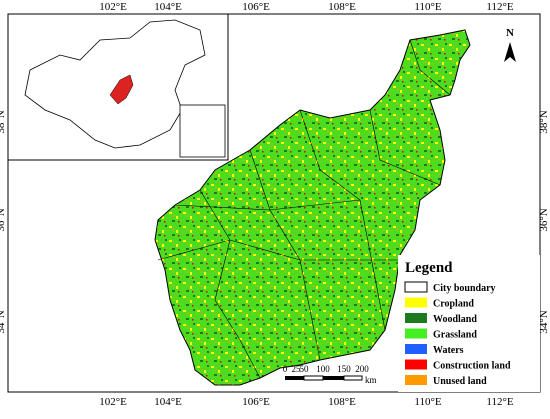  What do you see at coordinates (460, 381) in the screenshot?
I see `legend-label: Unused land` at bounding box center [460, 381].